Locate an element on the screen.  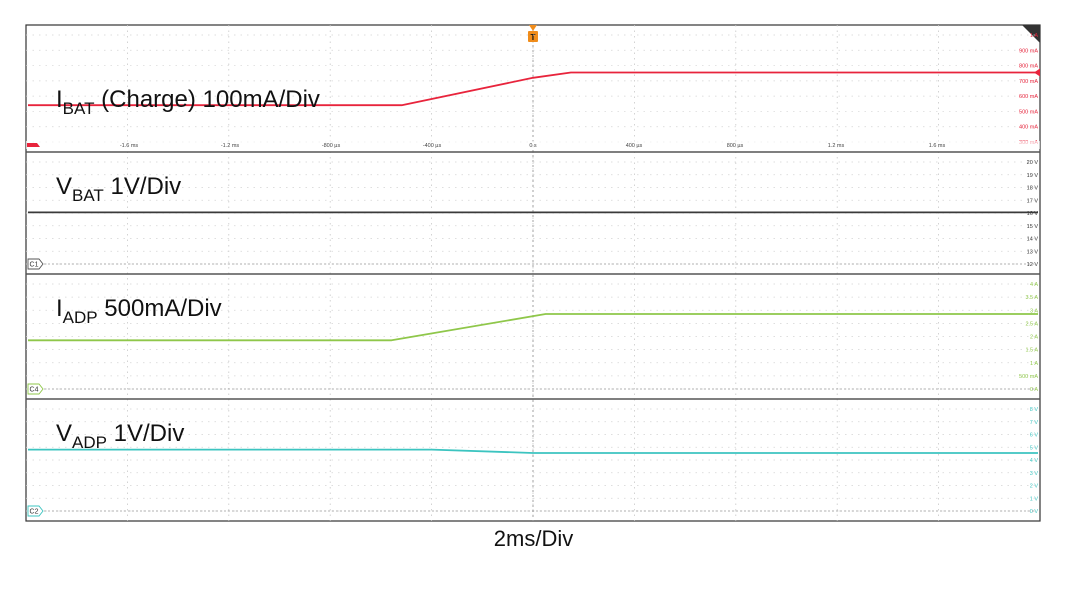
trigger-marker-box is located at coordinates (533, 36).